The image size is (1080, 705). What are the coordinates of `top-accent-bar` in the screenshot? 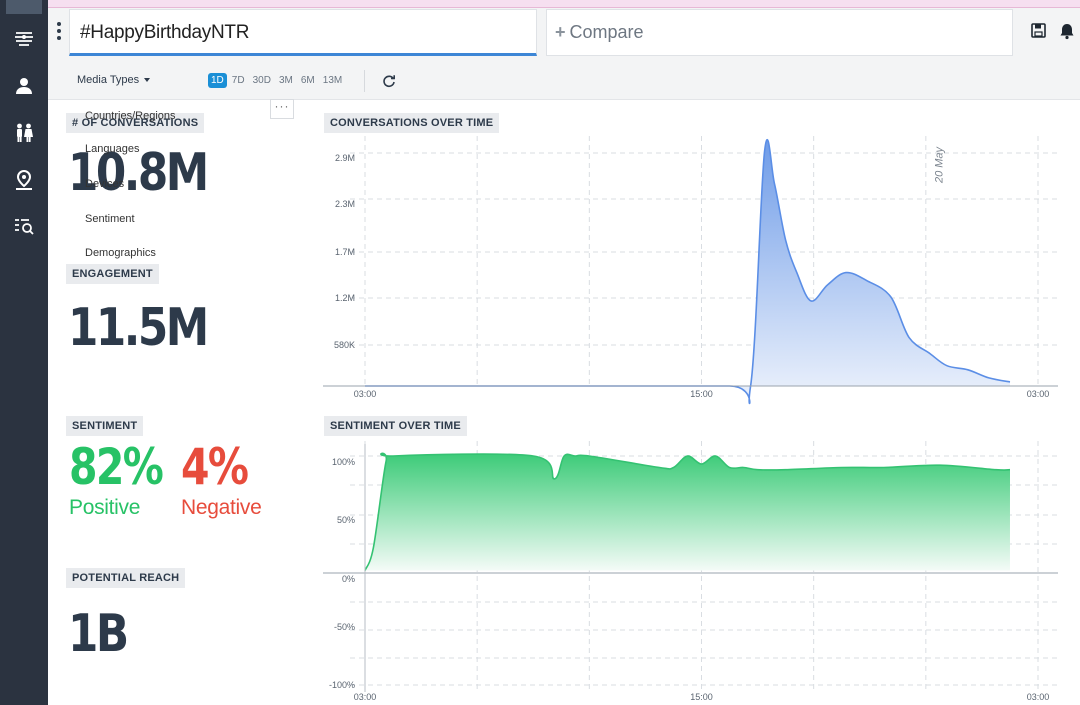 It's located at (540, 4).